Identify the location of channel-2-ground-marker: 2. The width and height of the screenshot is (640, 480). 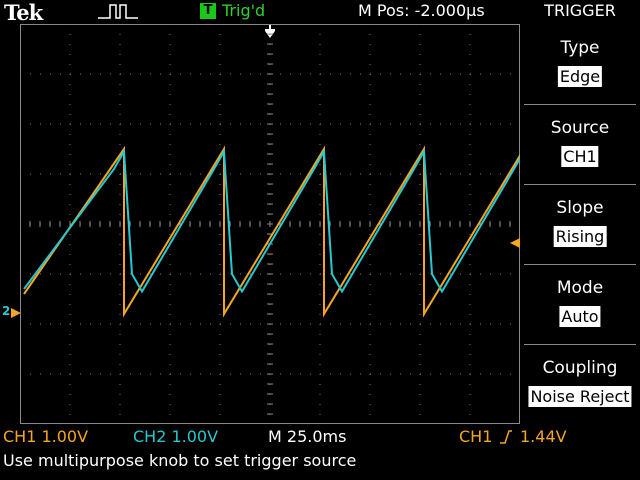
(6, 311).